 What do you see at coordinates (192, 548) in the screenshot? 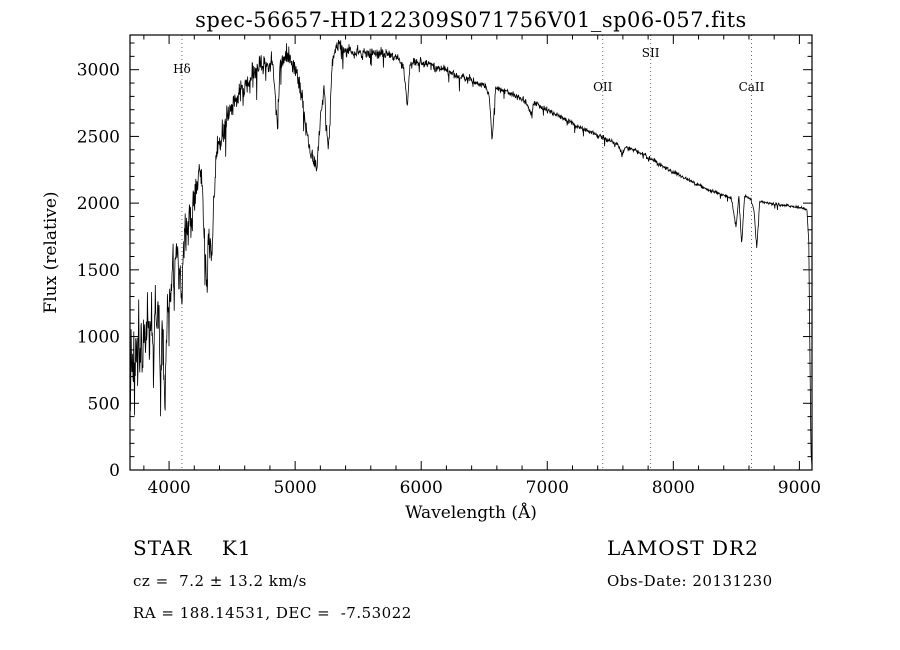
I see `object-class-label: STAR K1` at bounding box center [192, 548].